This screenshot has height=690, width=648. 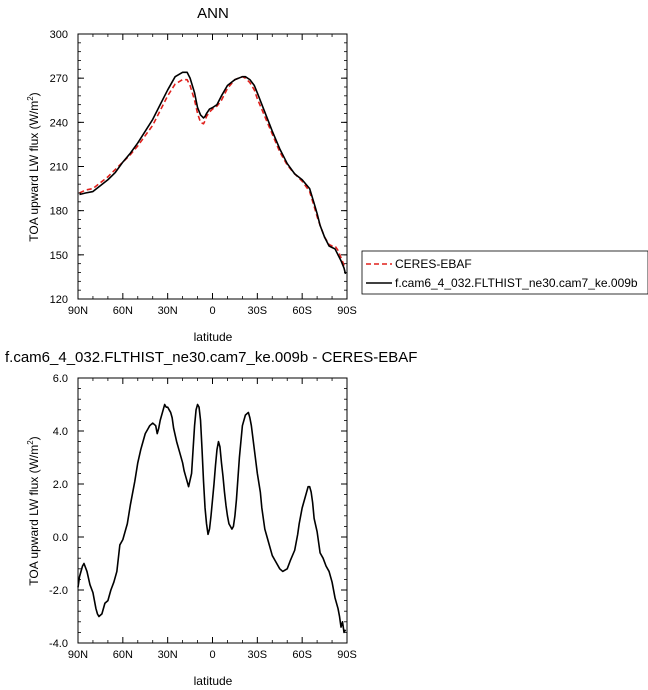 I want to click on bottom-y-tick-label: 2.0, so click(x=60, y=485).